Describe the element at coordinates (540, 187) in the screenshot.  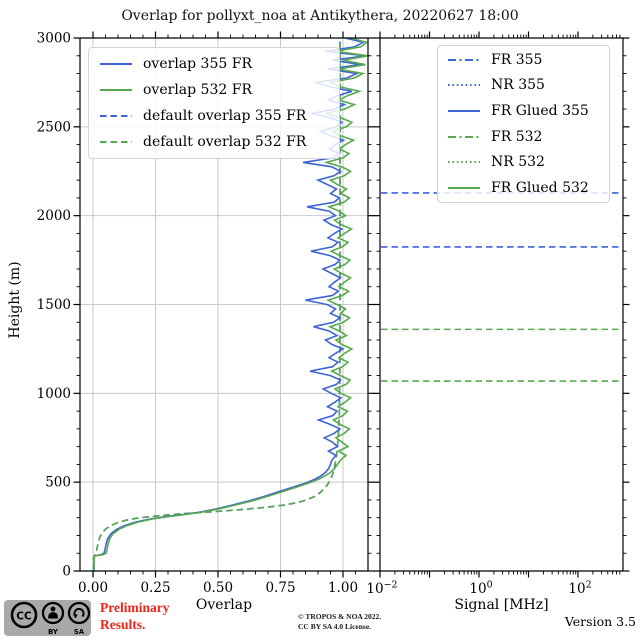
I see `legend-label: FR Glued 532` at that location.